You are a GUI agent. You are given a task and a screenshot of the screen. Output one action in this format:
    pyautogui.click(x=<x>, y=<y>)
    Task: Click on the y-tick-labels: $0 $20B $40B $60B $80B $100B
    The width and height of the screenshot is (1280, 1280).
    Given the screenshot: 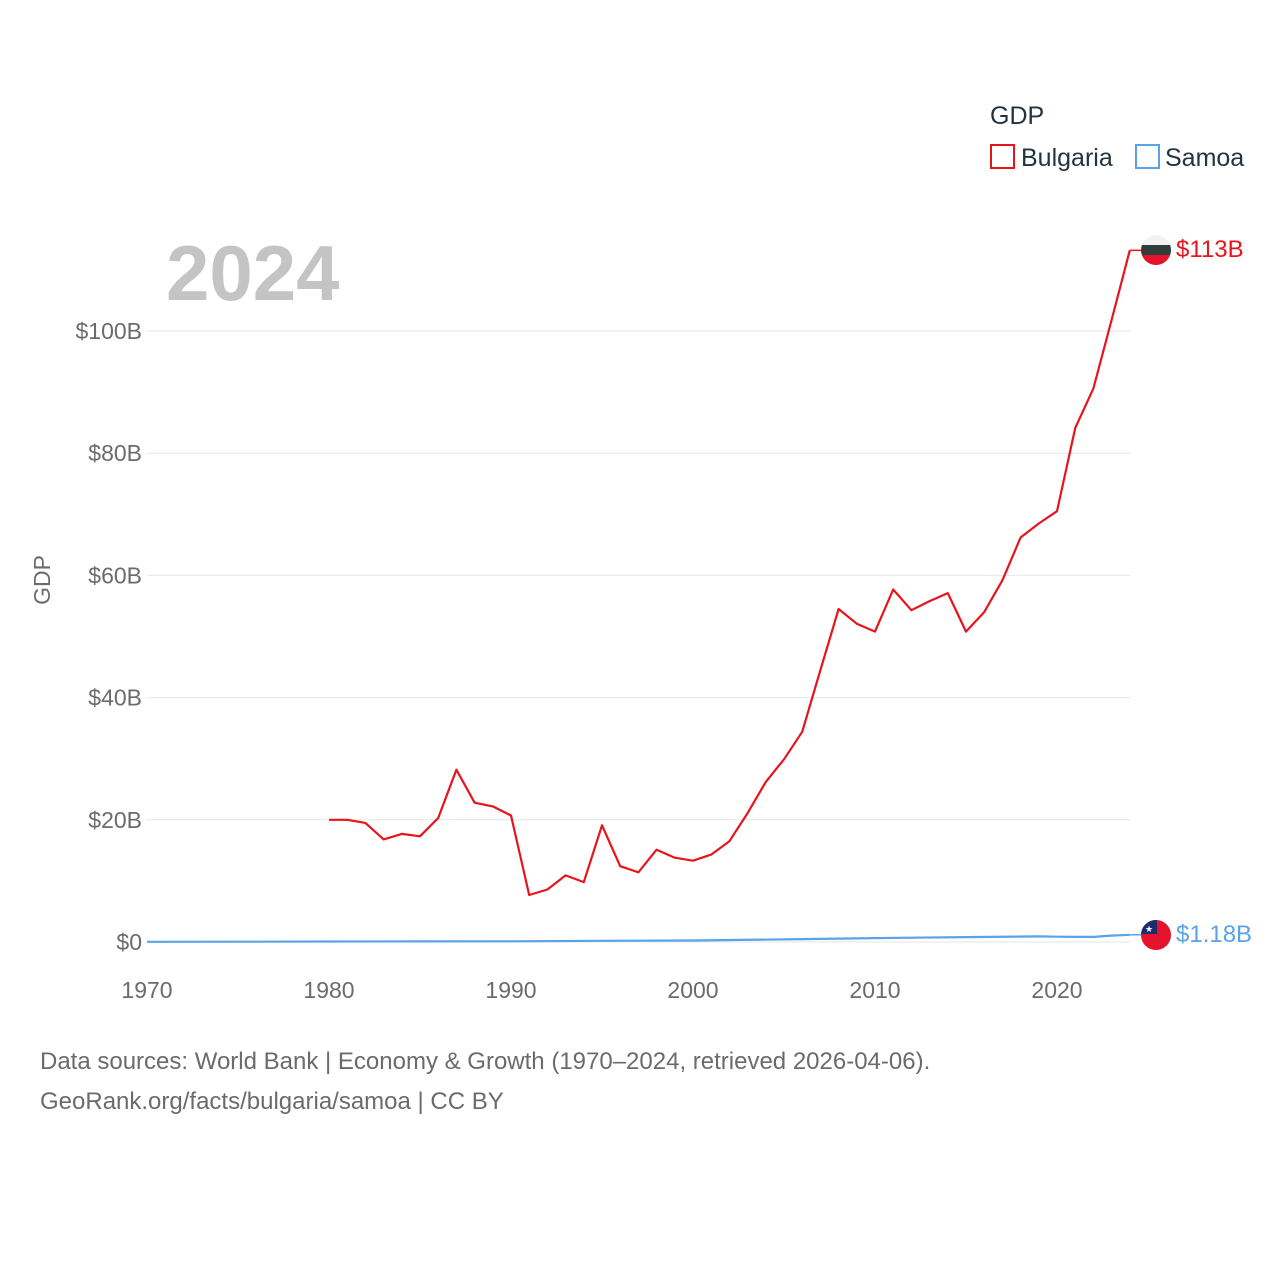 What is the action you would take?
    pyautogui.click(x=108, y=636)
    